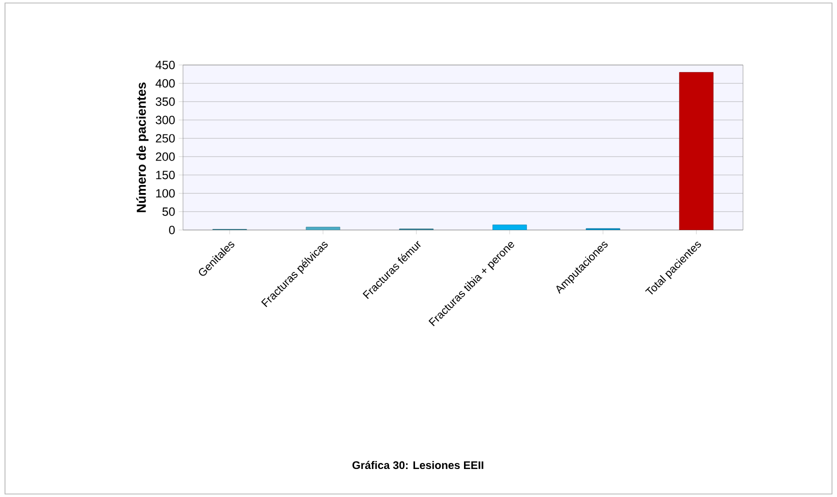 The width and height of the screenshot is (837, 497). What do you see at coordinates (165, 101) in the screenshot?
I see `y-tick-label: 350` at bounding box center [165, 101].